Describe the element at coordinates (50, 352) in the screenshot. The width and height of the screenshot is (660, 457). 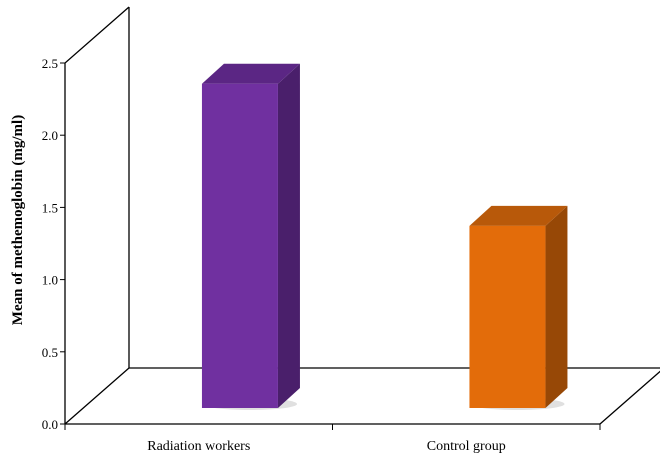
I see `y-tick-label: 0.5` at that location.